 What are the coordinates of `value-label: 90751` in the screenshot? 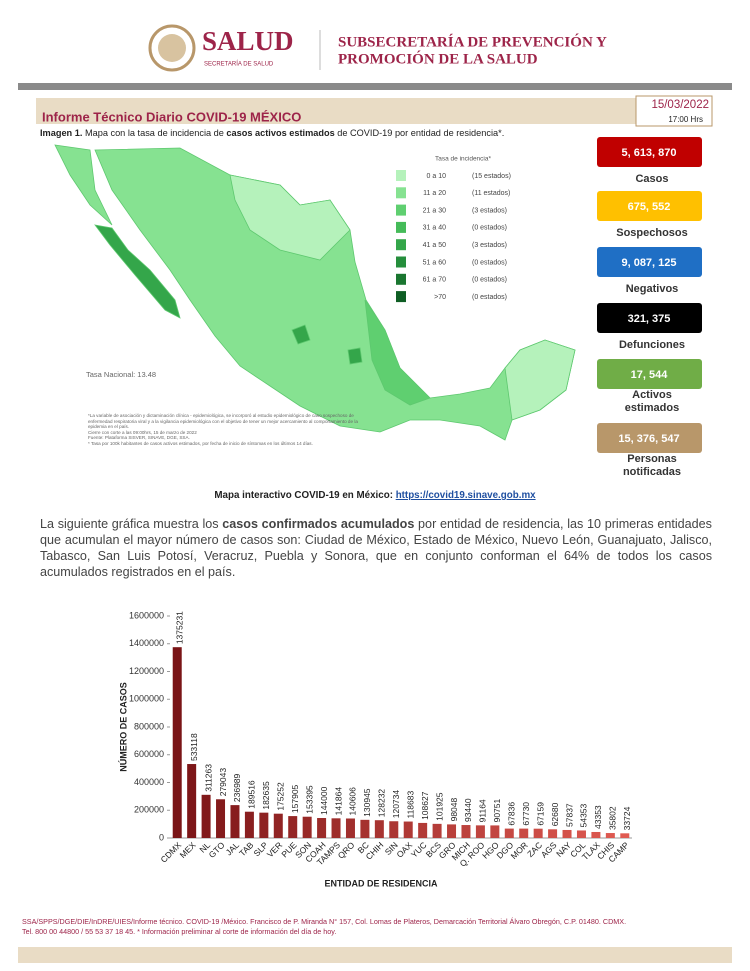 It's located at (497, 810).